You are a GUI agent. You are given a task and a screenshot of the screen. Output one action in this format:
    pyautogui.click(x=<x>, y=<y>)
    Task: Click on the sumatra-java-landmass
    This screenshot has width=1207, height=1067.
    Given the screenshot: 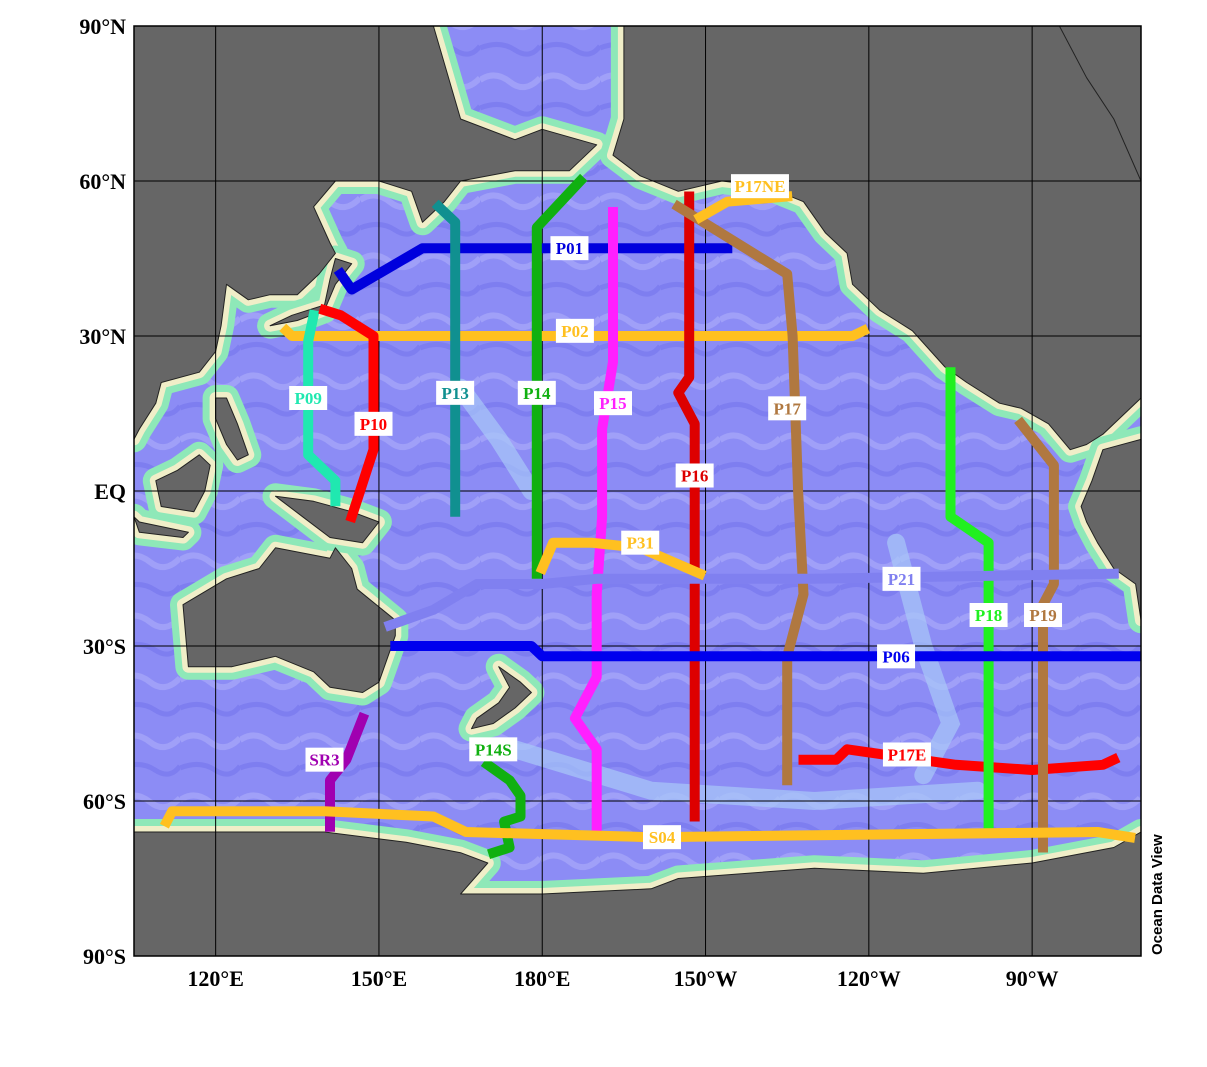 What is the action you would take?
    pyautogui.click(x=161, y=527)
    